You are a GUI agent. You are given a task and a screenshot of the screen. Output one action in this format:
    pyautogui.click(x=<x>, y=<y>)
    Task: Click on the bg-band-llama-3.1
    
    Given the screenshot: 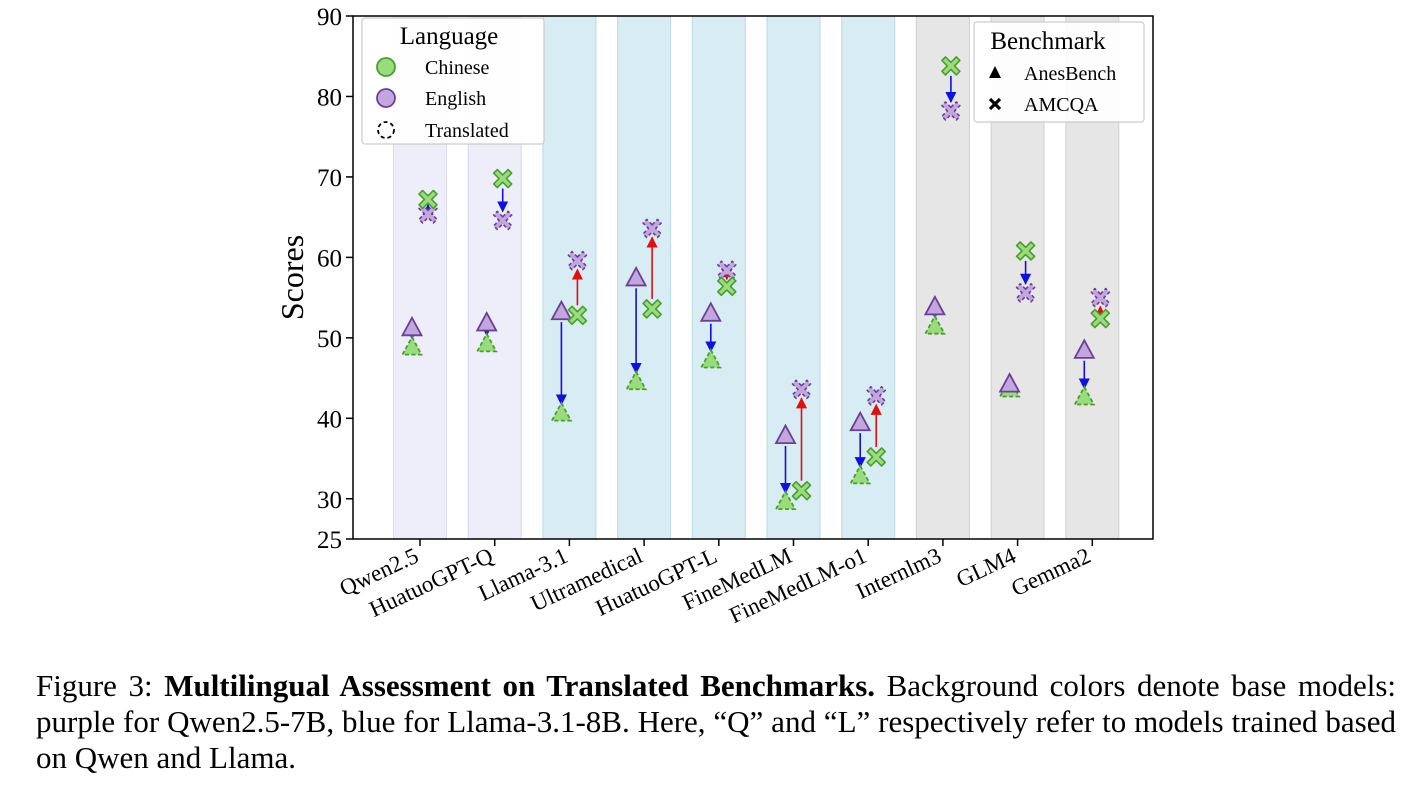 What is the action you would take?
    pyautogui.click(x=569, y=277)
    